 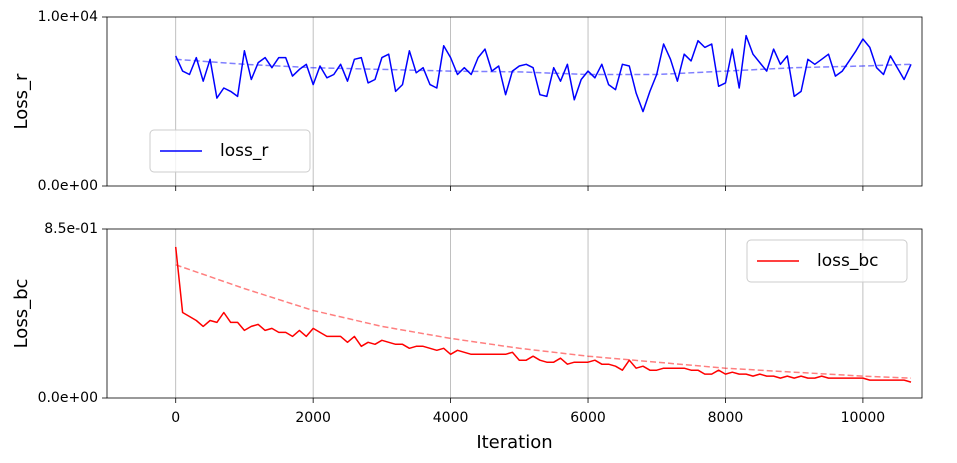 I want to click on x-tick-label: 8000, so click(x=726, y=418).